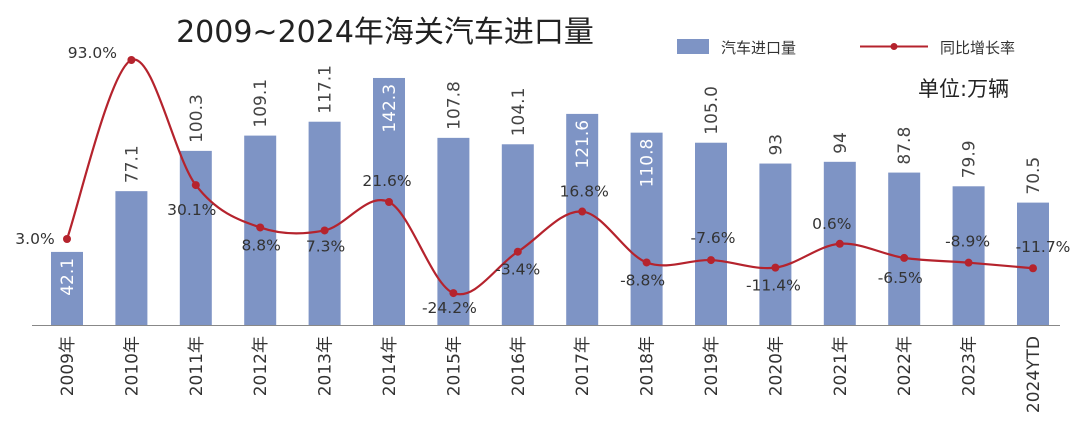  Describe the element at coordinates (386, 181) in the screenshot. I see `growth-value-label: 21.6%` at that location.